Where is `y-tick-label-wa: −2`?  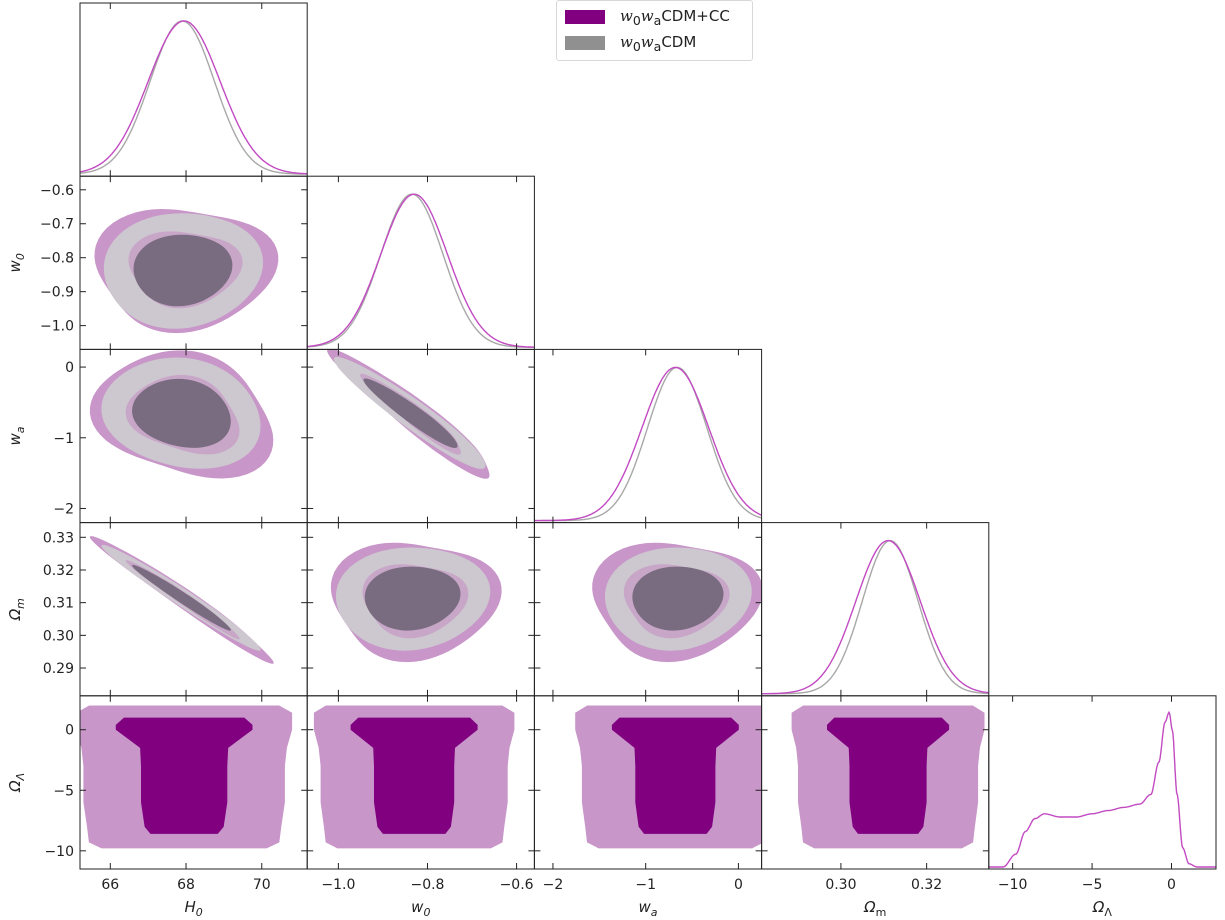
y-tick-label-wa: −2 is located at coordinates (63, 509).